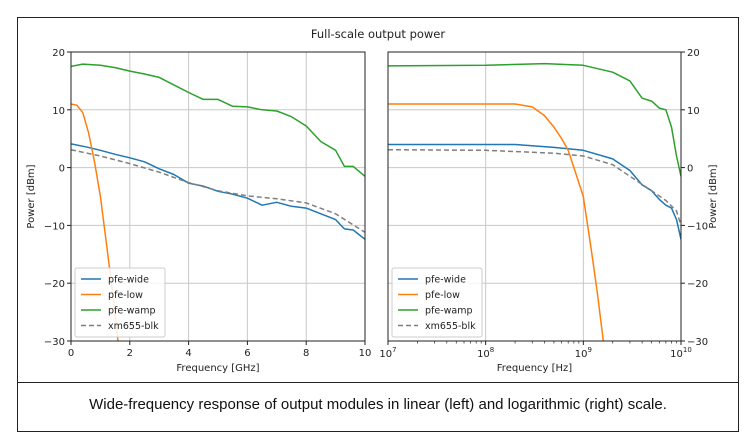  What do you see at coordinates (681, 353) in the screenshot?
I see `x-tick-label: 10¹⁰` at bounding box center [681, 353].